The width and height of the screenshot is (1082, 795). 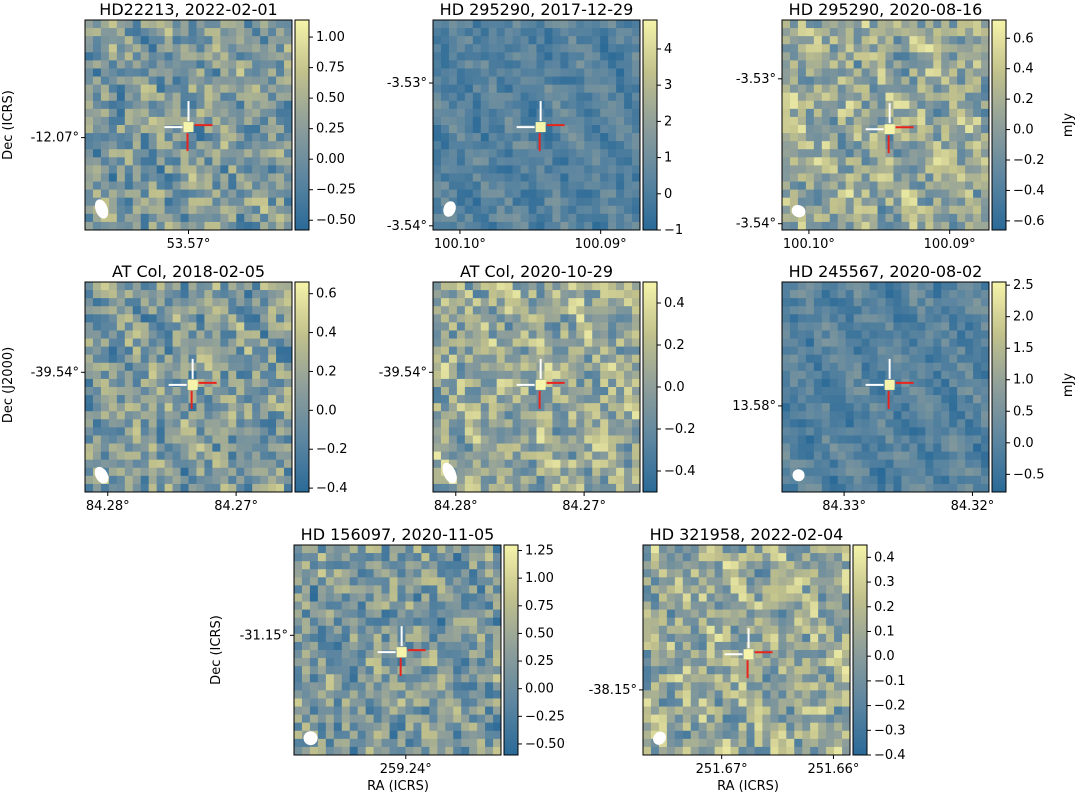 What do you see at coordinates (884, 631) in the screenshot?
I see `colorbar-tick-label: 0.1` at bounding box center [884, 631].